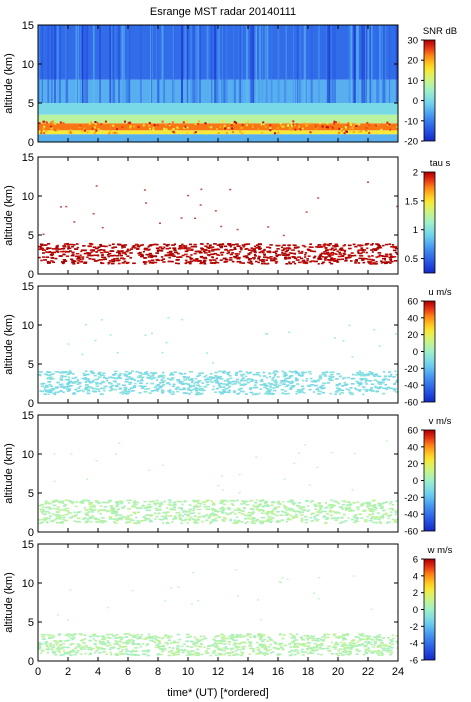 The image size is (471, 702). I want to click on colorbar-tick-label: 6, so click(415, 560).